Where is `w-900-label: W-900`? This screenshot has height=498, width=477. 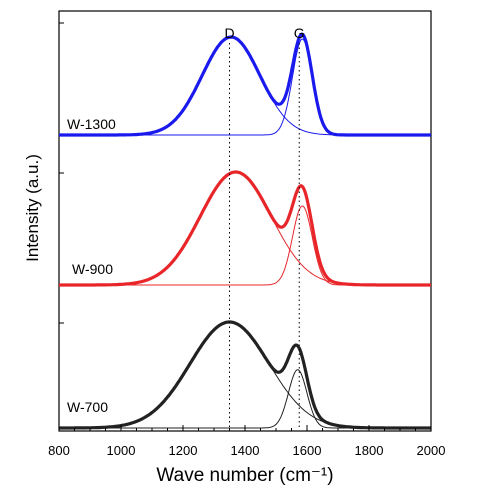 w-900-label: W-900 is located at coordinates (92, 269).